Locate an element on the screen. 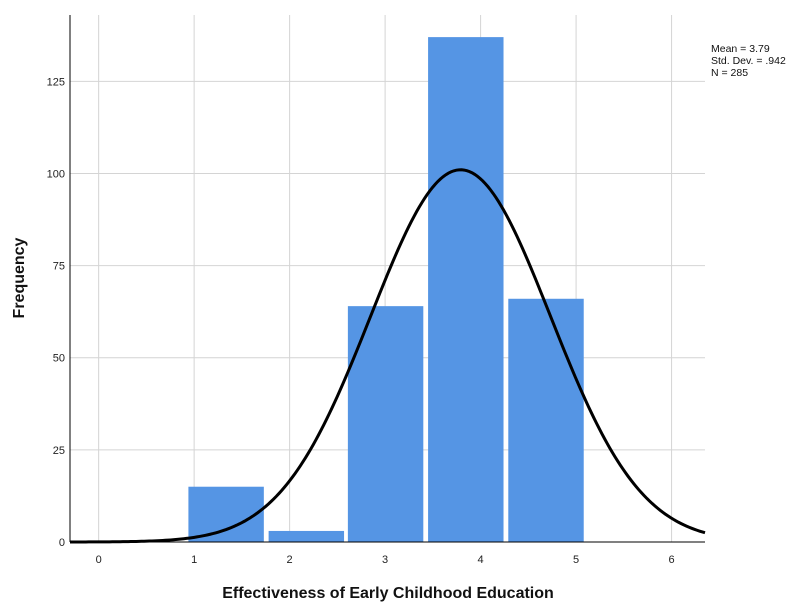 This screenshot has height=605, width=799. stats-box: Mean = 3.79 Std. Dev. = .942 N = 285 is located at coordinates (748, 61).